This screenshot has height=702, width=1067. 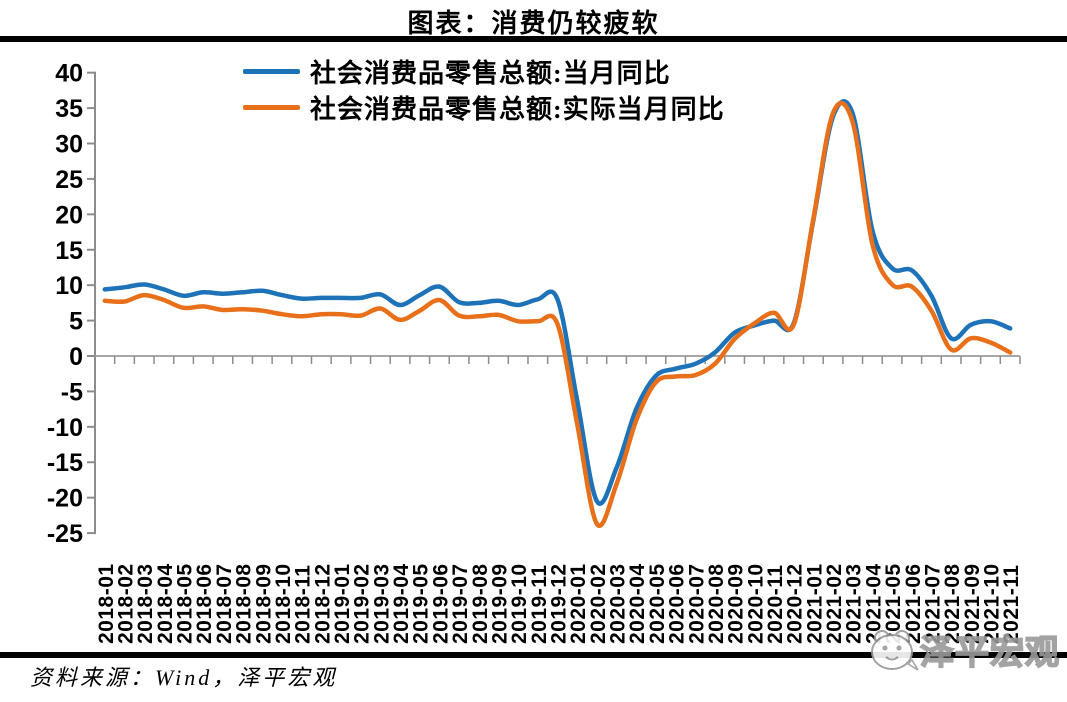 I want to click on y-tick-label: -20, so click(x=65, y=499).